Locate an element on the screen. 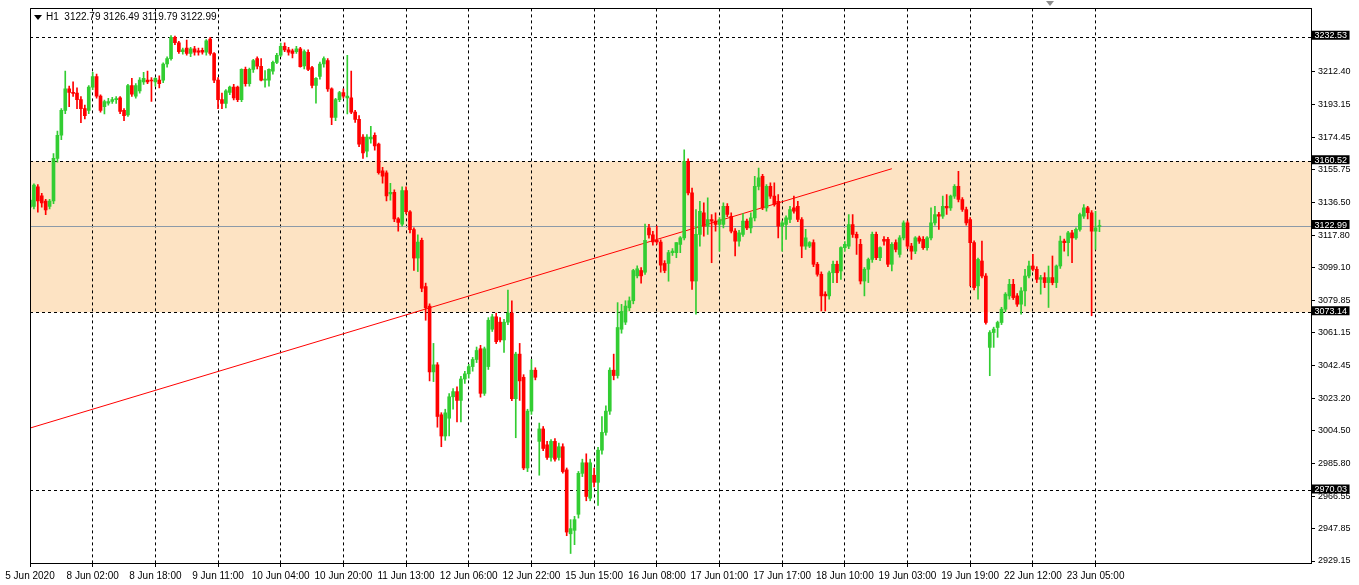  x-tick-label: 15 Jun 15:00 is located at coordinates (594, 575).